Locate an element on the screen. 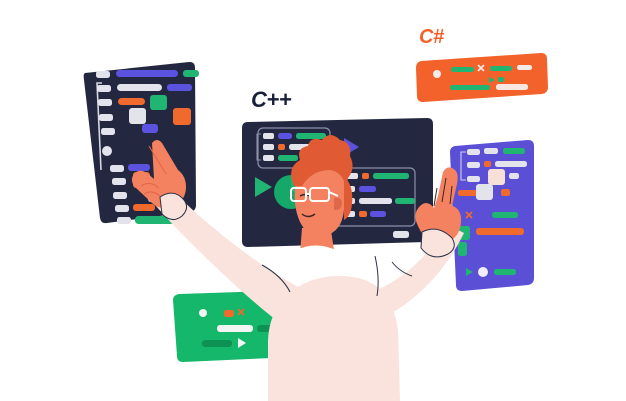 This screenshot has width=626, height=401. figure-ear is located at coordinates (338, 204).